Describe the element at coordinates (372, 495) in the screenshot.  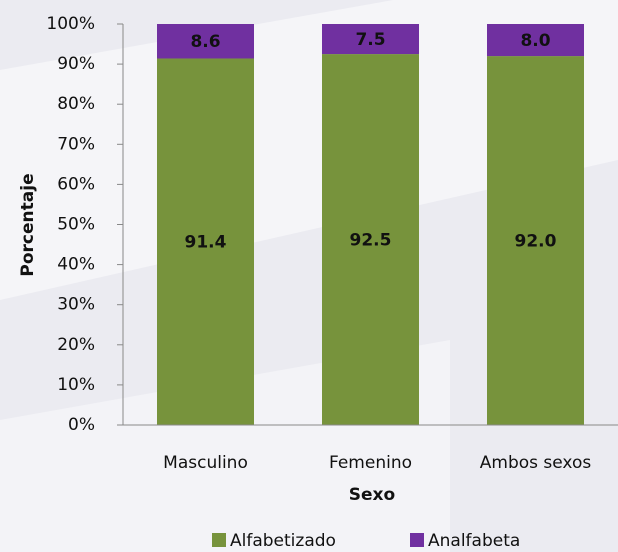
I see `x-axis-label: Sexo` at that location.